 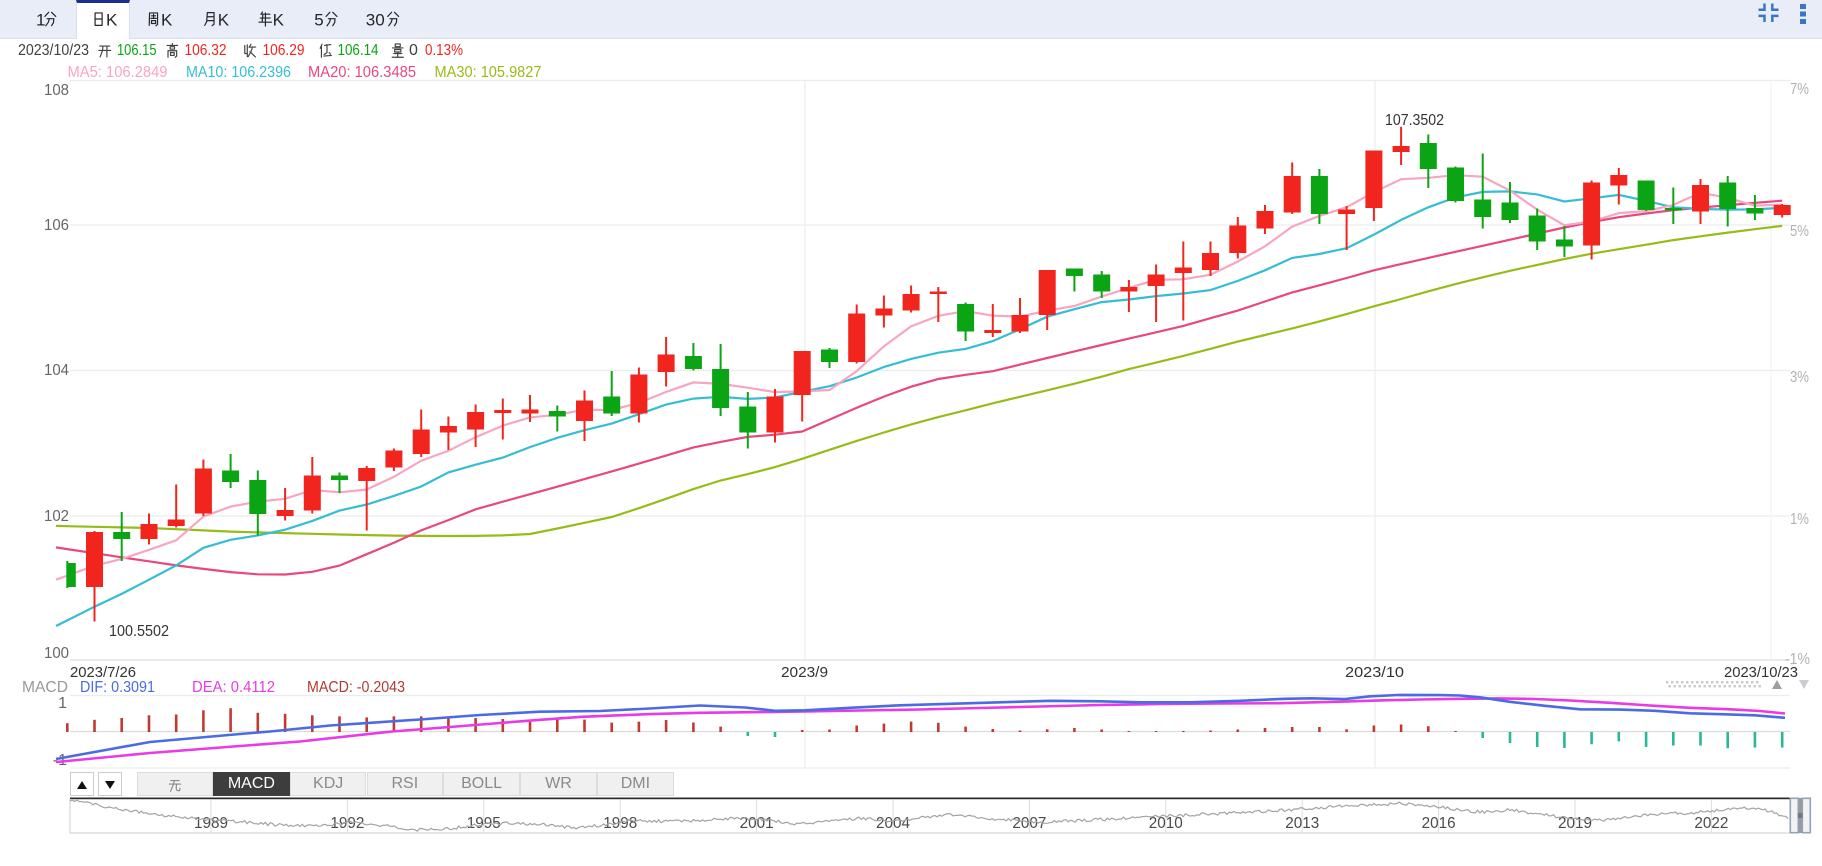 I want to click on svg-text: MA5: 106.2849, so click(x=118, y=72).